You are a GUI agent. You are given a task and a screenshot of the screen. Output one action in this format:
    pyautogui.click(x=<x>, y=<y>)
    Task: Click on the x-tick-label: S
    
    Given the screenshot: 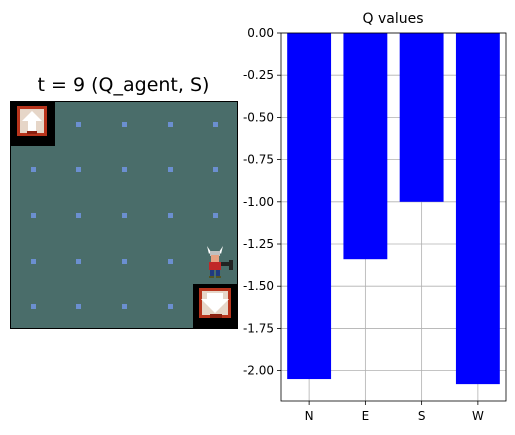 What is the action you would take?
    pyautogui.click(x=422, y=416)
    